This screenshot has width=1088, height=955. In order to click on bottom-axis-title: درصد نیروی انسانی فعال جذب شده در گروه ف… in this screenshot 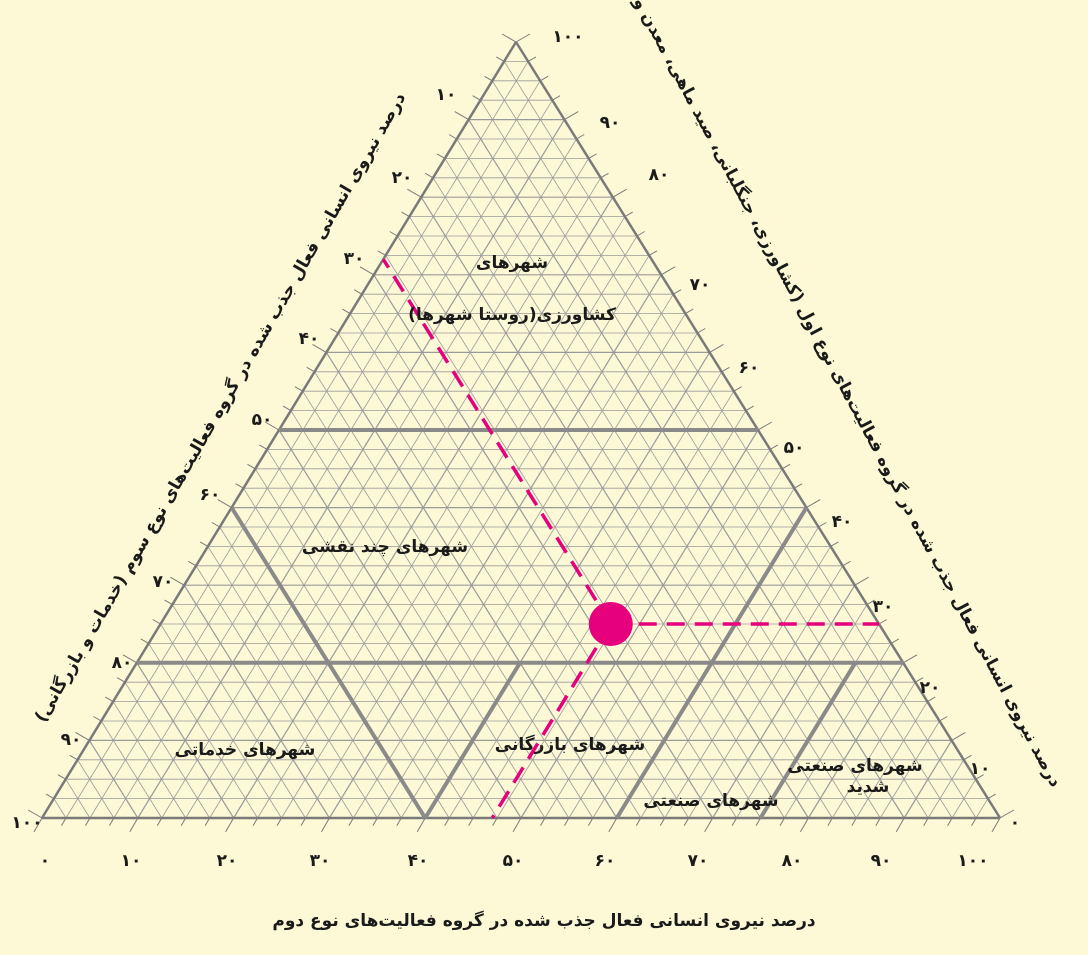, I will do `click(543, 920)`.